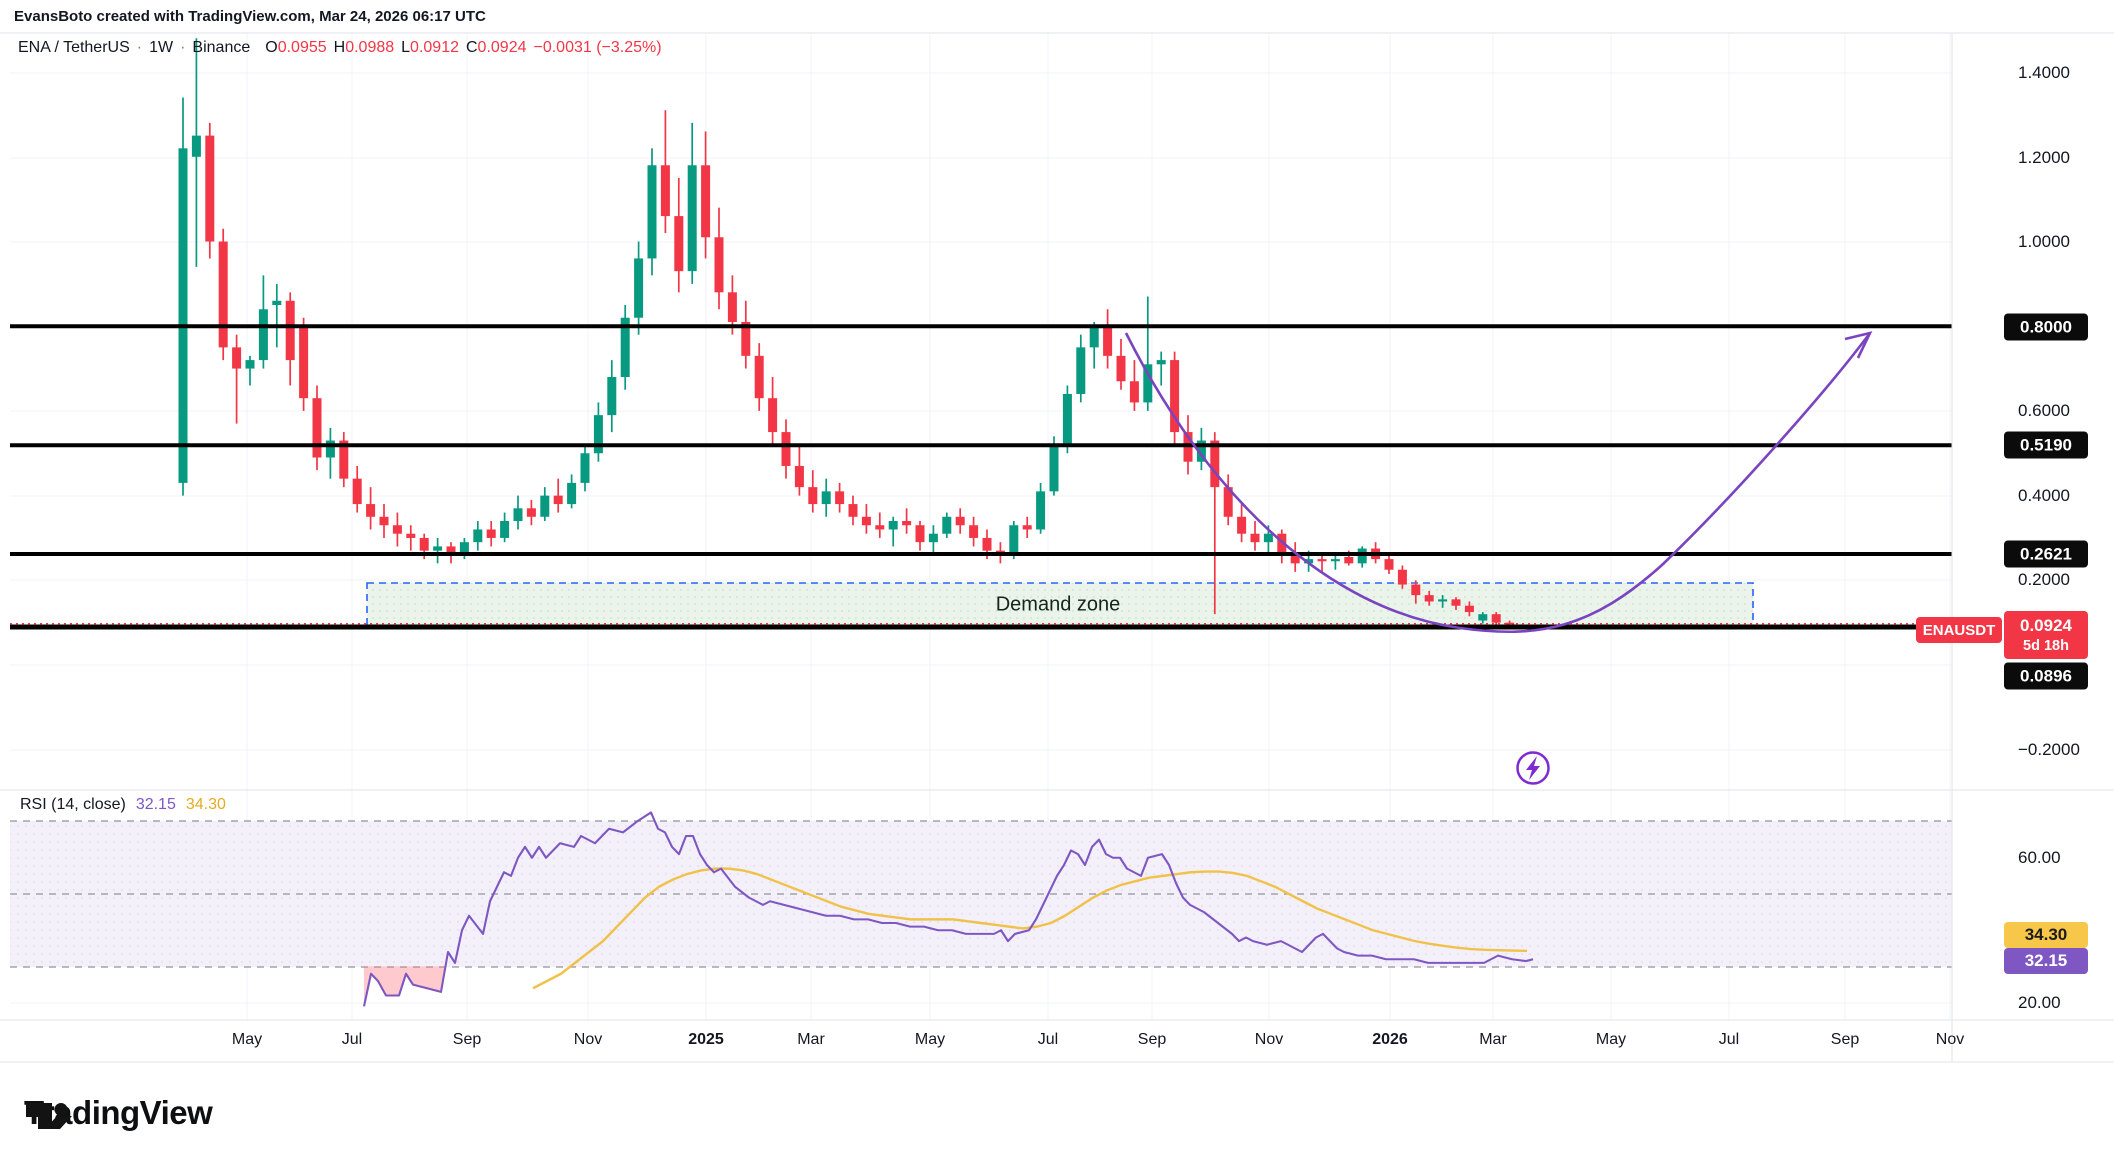  I want to click on demand-zone-rectangle, so click(1060, 605).